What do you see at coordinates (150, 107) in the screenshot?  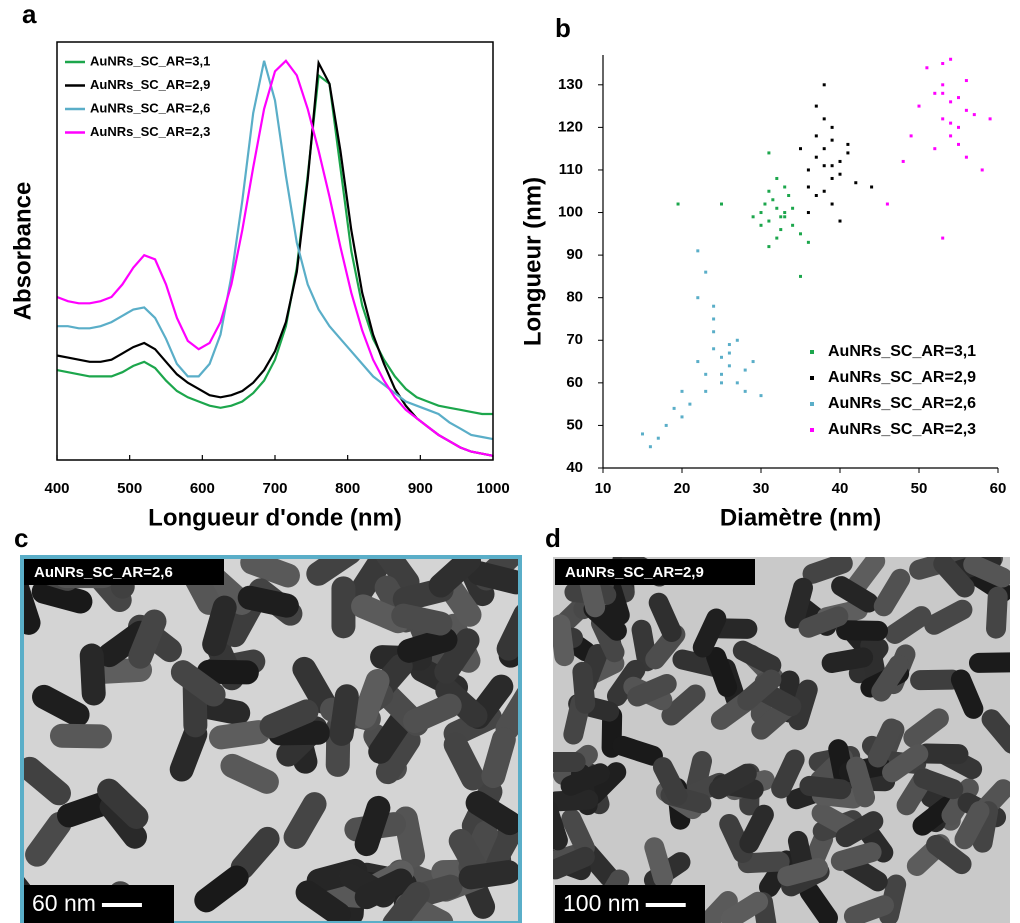 I see `legend-label: AuNRs_SC_AR=2,6` at bounding box center [150, 107].